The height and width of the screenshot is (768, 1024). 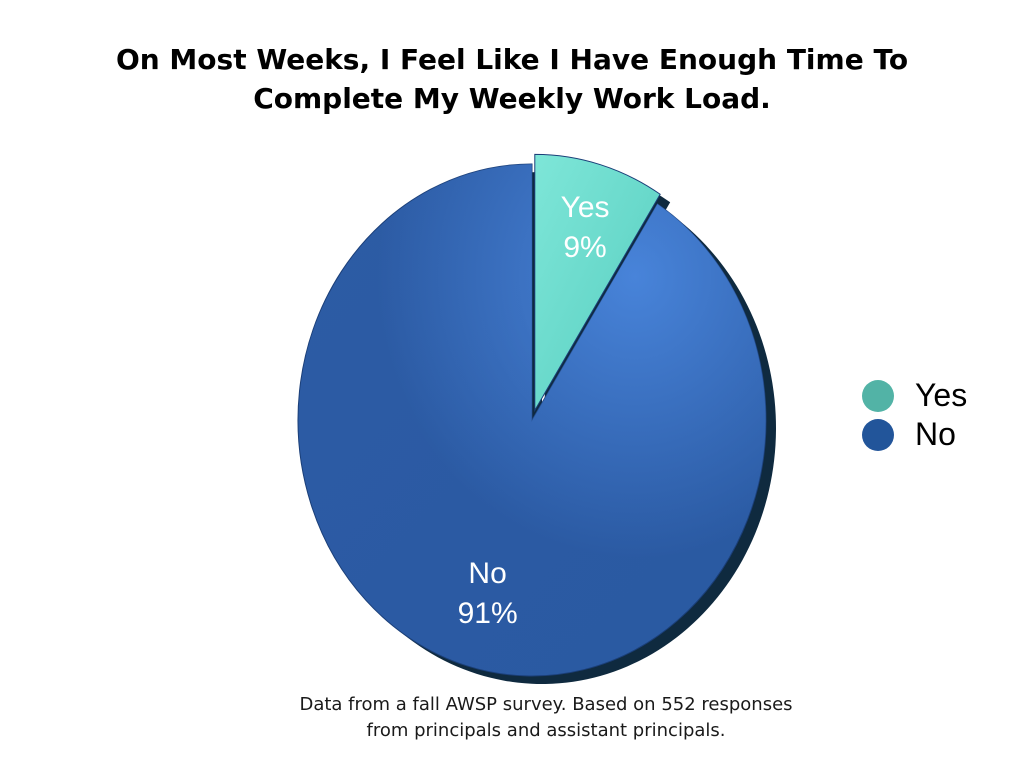 What do you see at coordinates (914, 434) in the screenshot?
I see `legend-item-no: No` at bounding box center [914, 434].